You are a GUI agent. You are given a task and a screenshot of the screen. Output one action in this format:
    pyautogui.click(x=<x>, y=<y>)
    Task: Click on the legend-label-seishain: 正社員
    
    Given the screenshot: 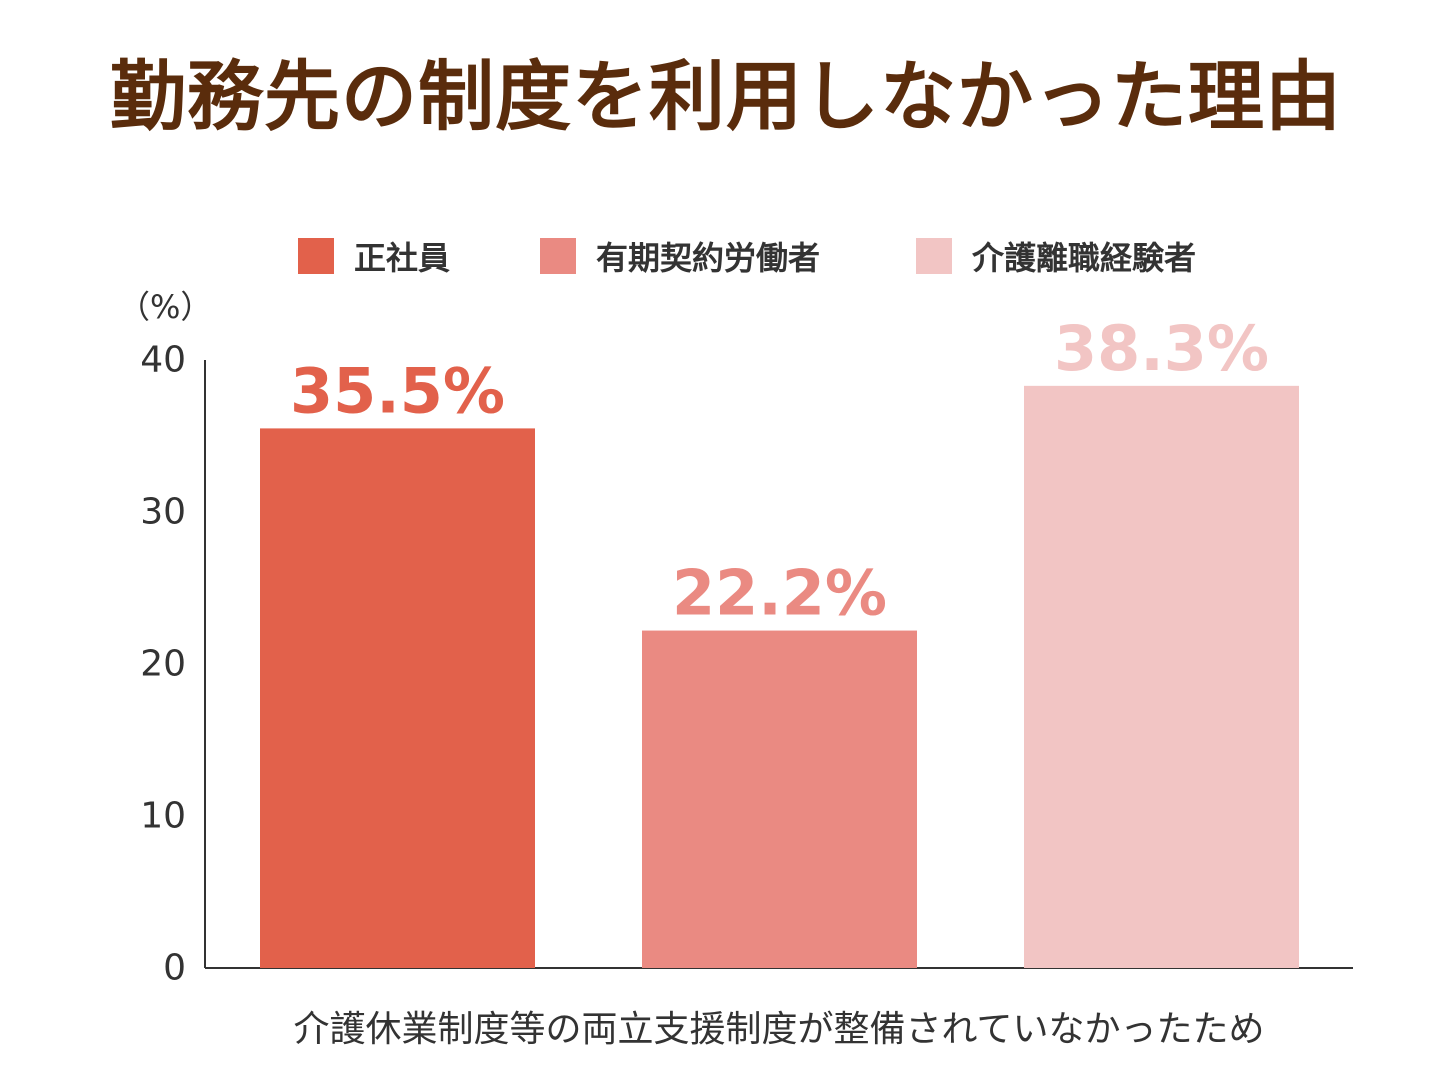 What is the action you would take?
    pyautogui.click(x=402, y=258)
    